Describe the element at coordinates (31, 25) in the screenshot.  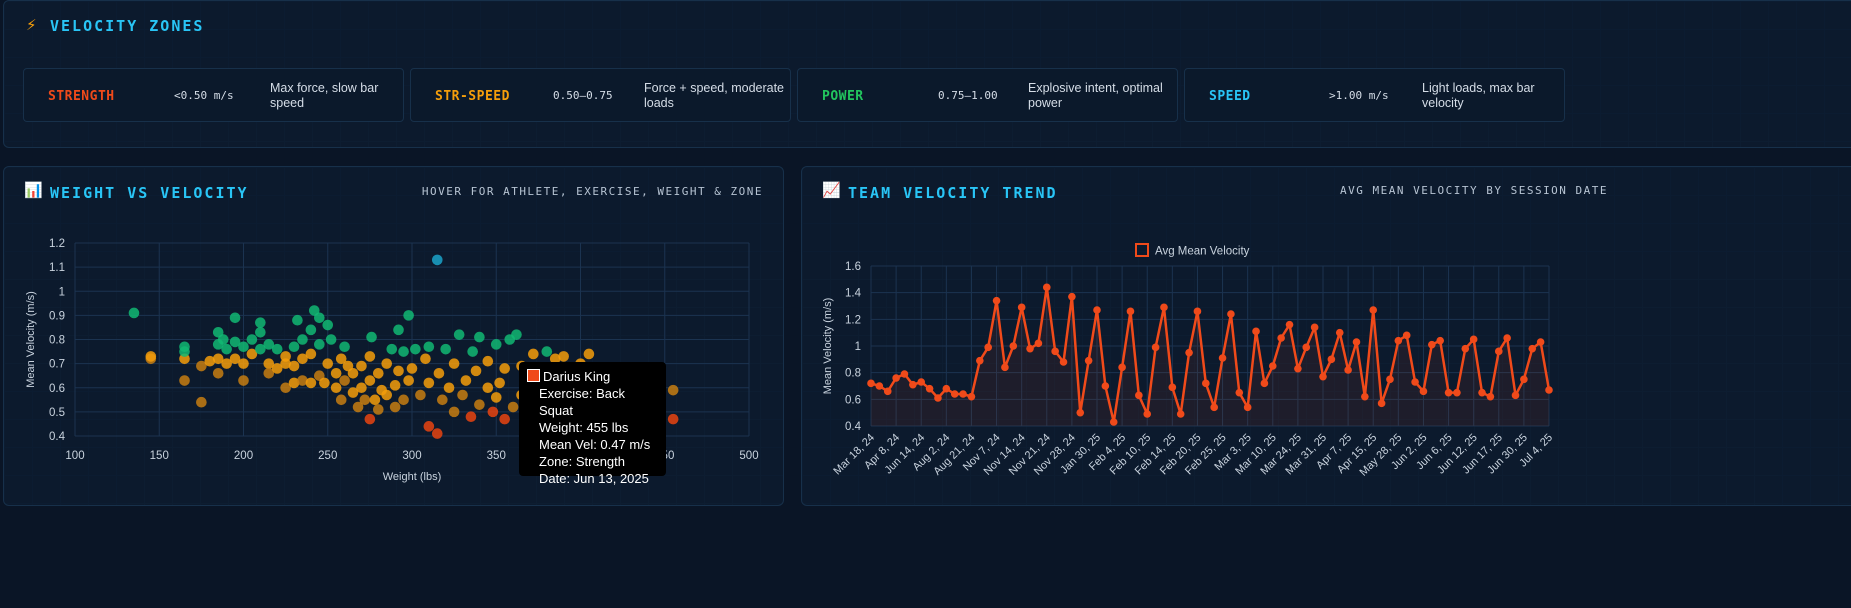
I see `lightning-icon: ⚡` at that location.